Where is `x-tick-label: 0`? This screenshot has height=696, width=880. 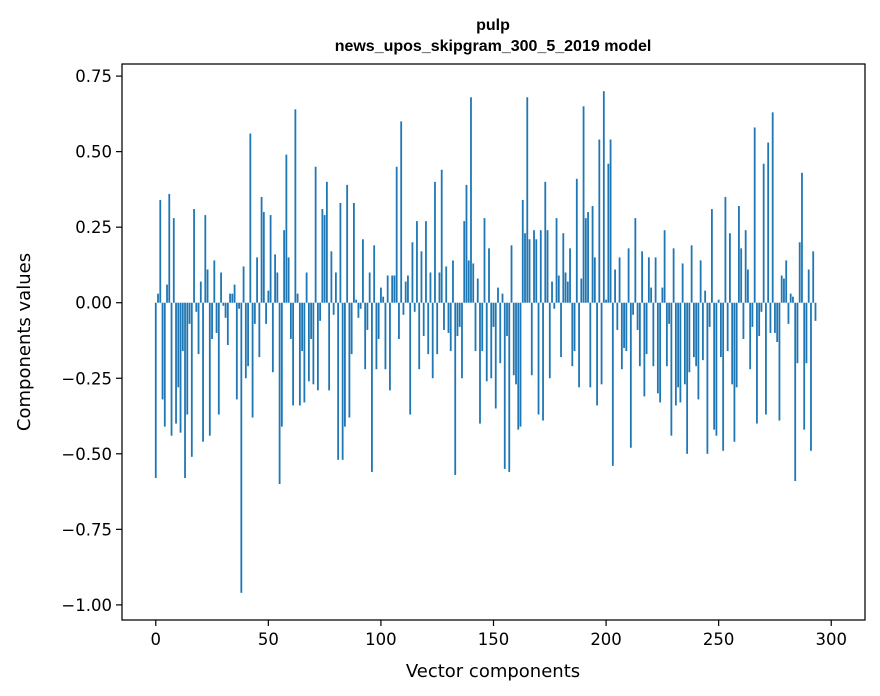
x-tick-label: 0 is located at coordinates (156, 639).